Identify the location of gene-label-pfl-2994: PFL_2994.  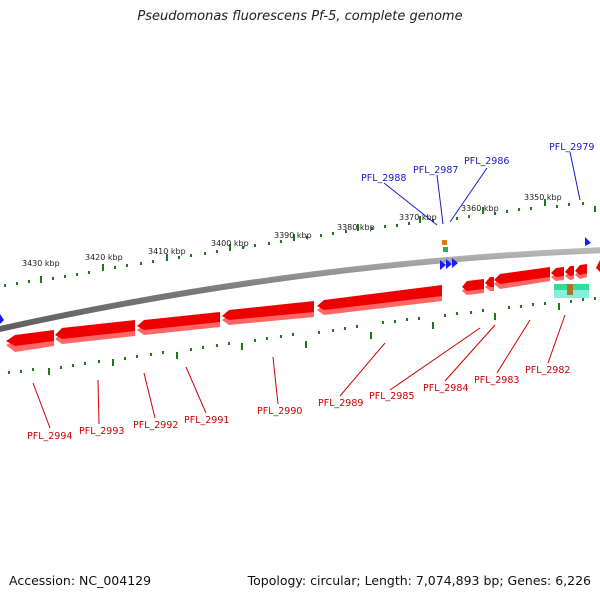
(49, 436).